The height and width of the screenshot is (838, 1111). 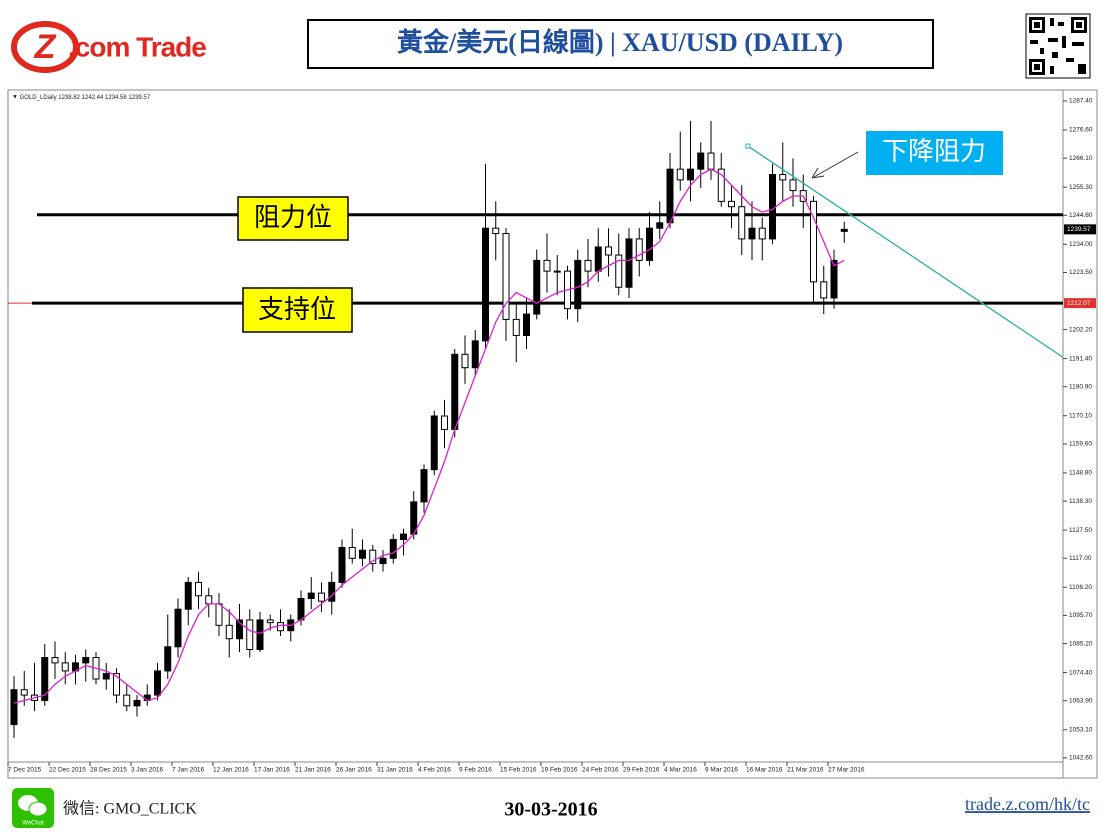 I want to click on y-tick-label: 1170.10, so click(x=1080, y=415).